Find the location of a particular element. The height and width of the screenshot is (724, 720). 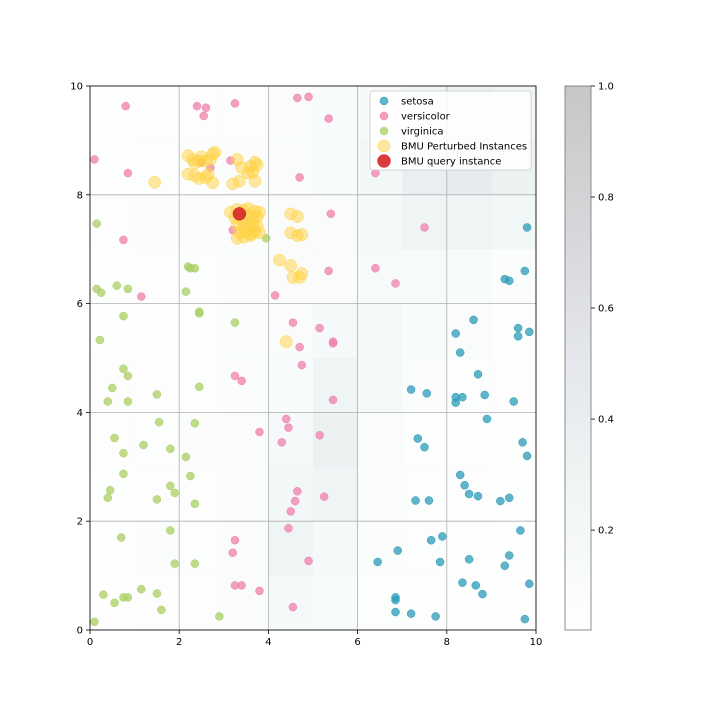

legend-label-versicolor: versicolor is located at coordinates (426, 117).